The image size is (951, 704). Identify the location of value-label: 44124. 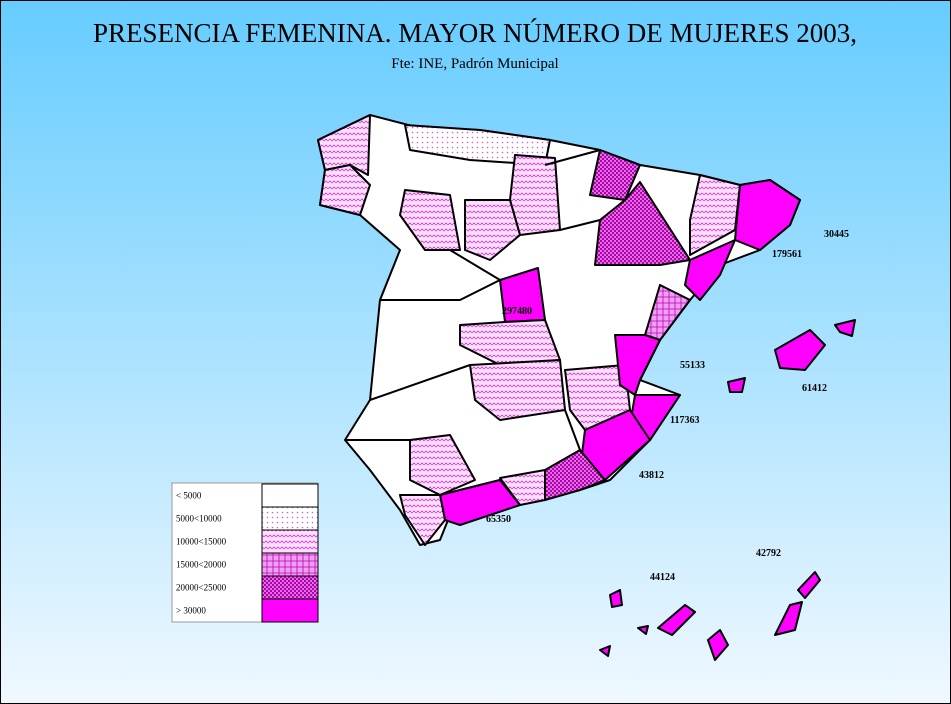
(662, 577).